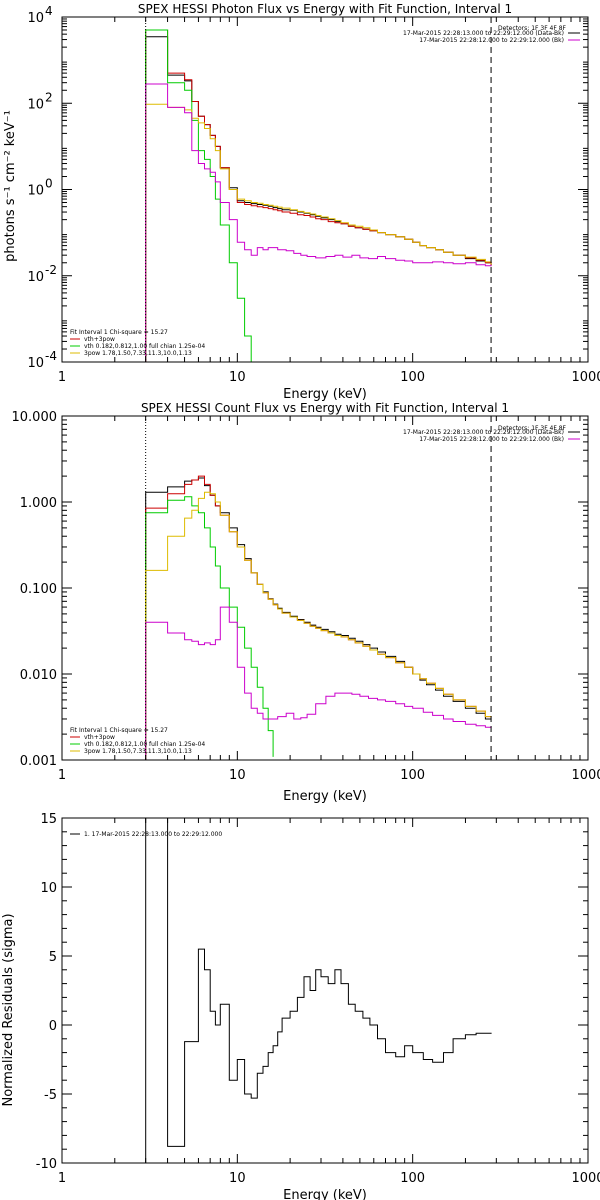 The height and width of the screenshot is (1200, 600). I want to click on y-tick-exponent: 2, so click(49, 97).